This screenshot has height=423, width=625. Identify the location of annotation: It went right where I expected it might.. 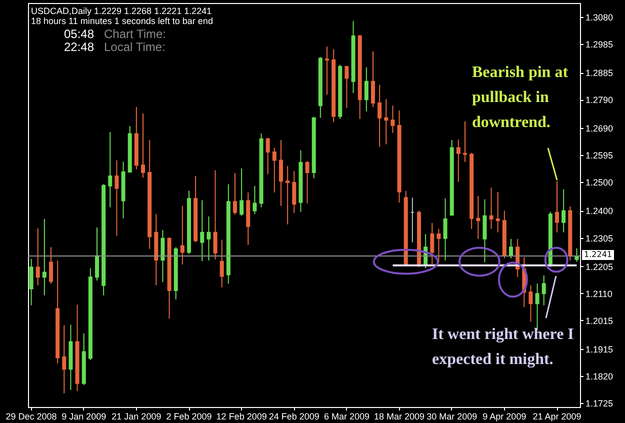
(503, 347).